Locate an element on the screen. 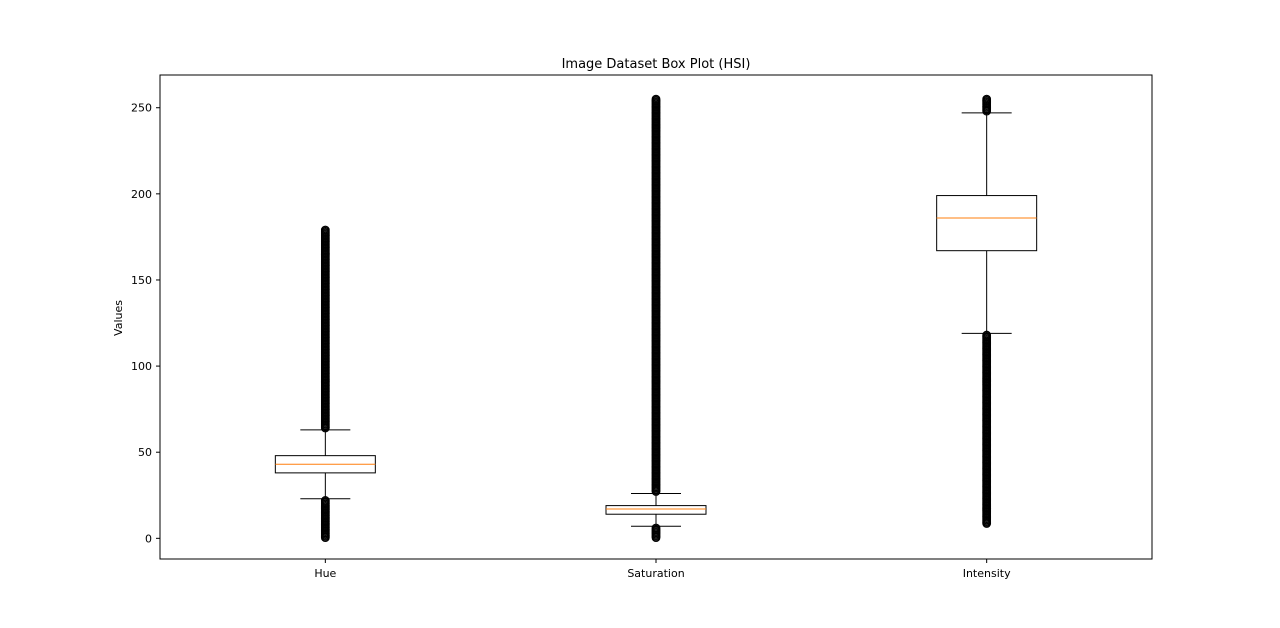 The height and width of the screenshot is (628, 1280). y-tick-label: 100 is located at coordinates (141, 366).